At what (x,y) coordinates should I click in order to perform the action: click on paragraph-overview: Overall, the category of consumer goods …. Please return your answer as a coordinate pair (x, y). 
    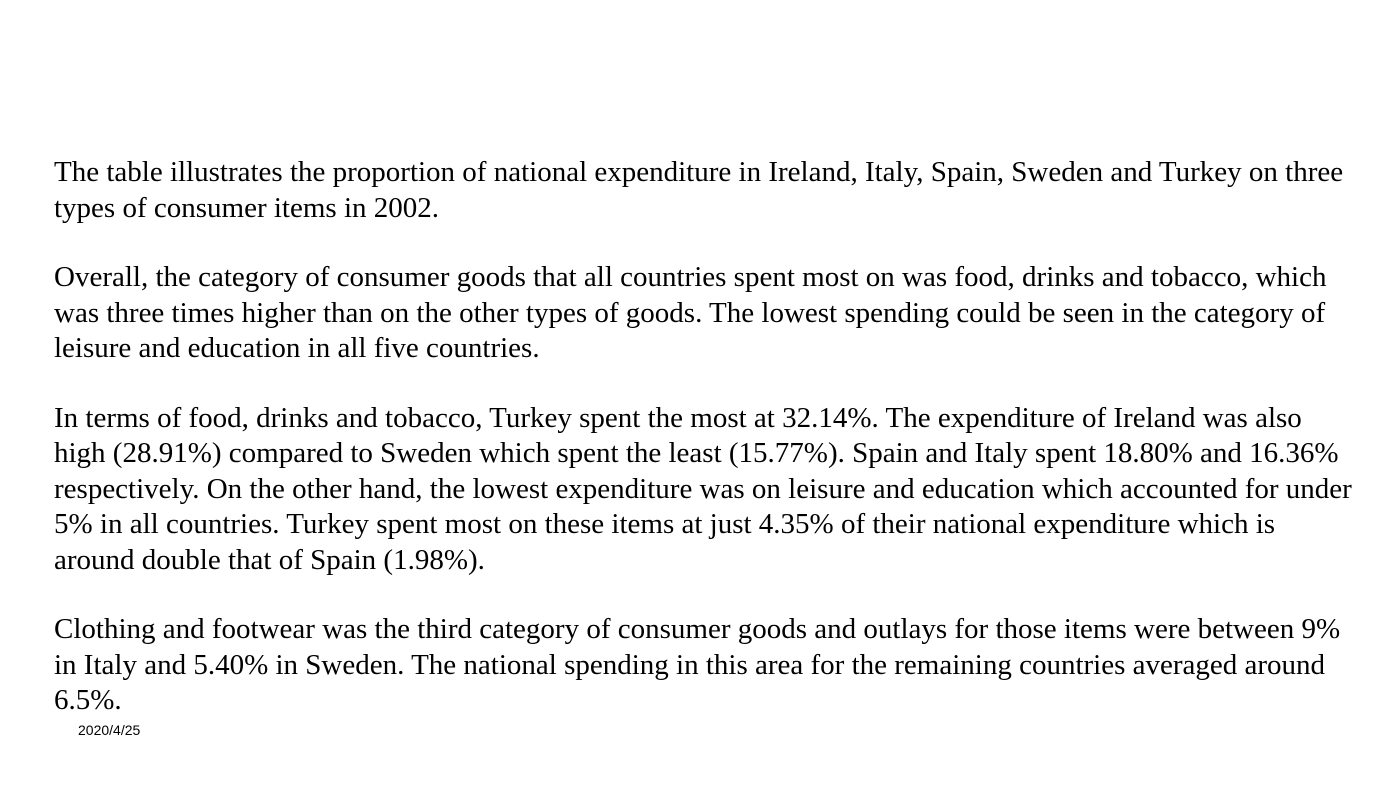
    Looking at the image, I should click on (690, 312).